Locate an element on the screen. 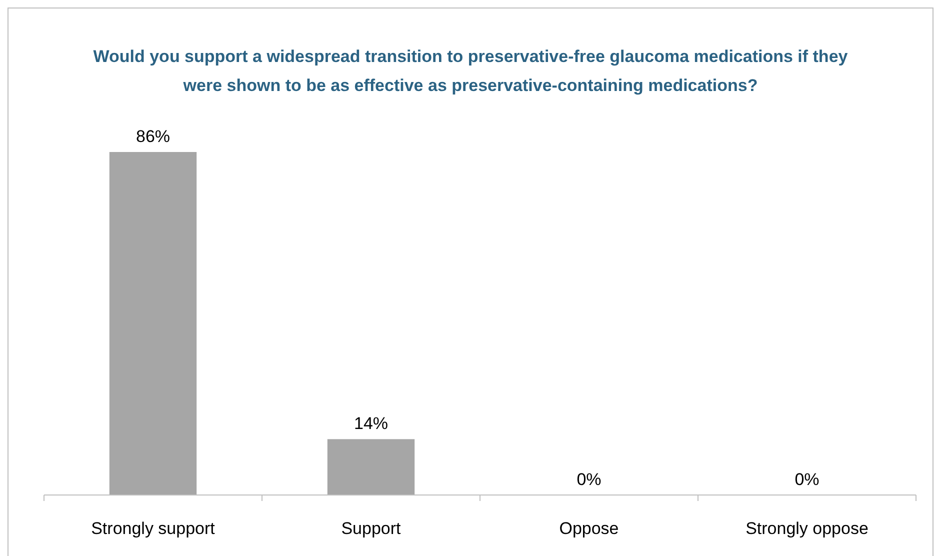 The height and width of the screenshot is (556, 941). x-tick-label: Oppose is located at coordinates (589, 528).